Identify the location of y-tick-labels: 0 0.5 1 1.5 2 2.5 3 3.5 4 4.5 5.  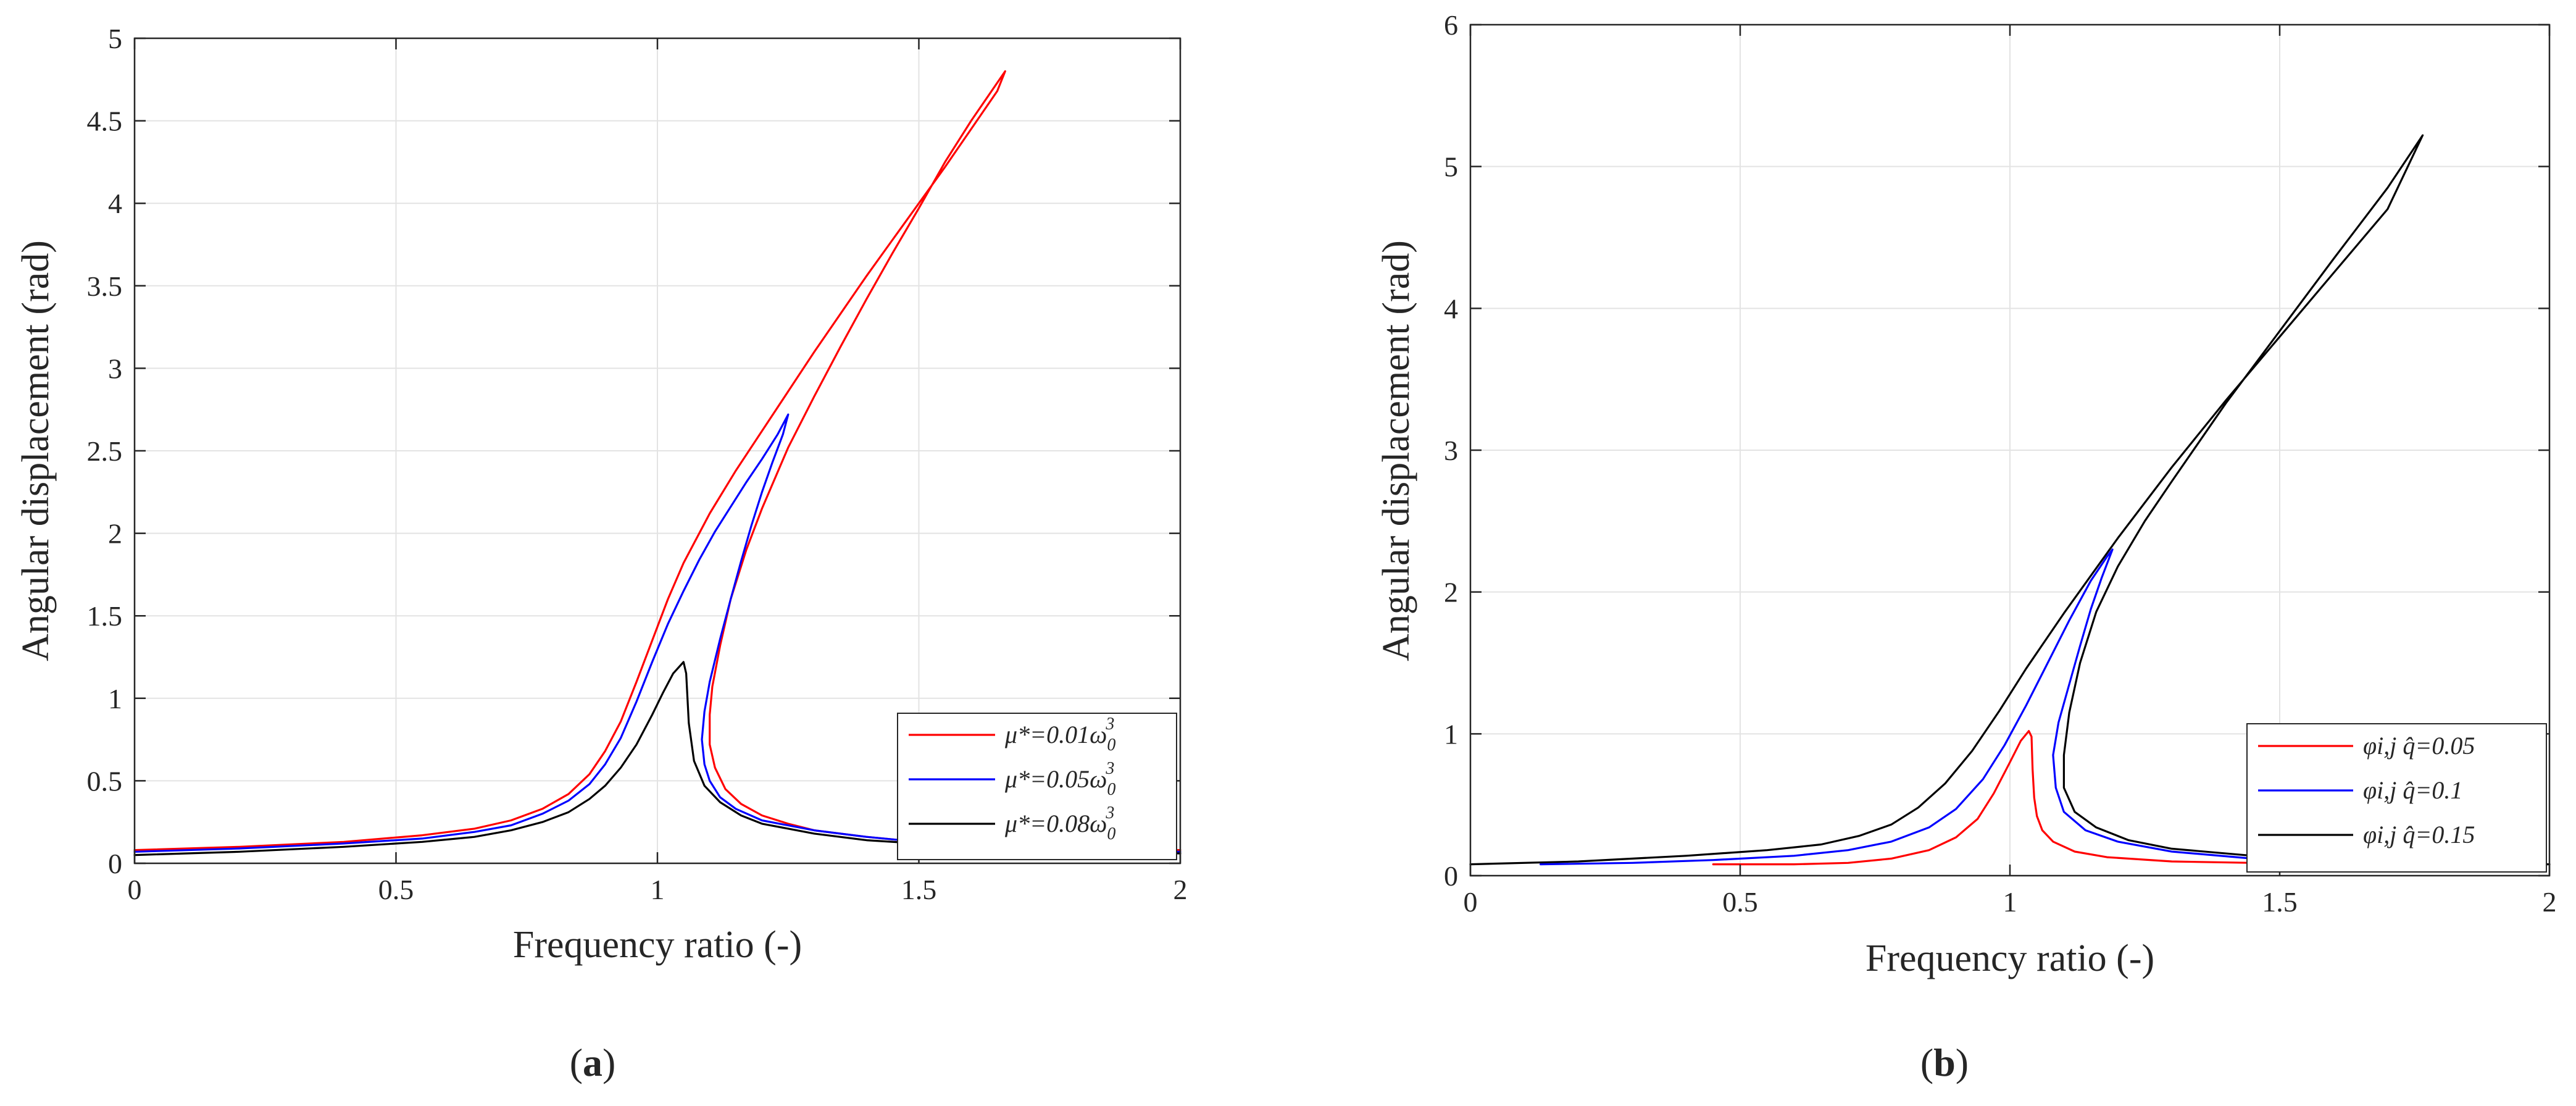
(105, 451).